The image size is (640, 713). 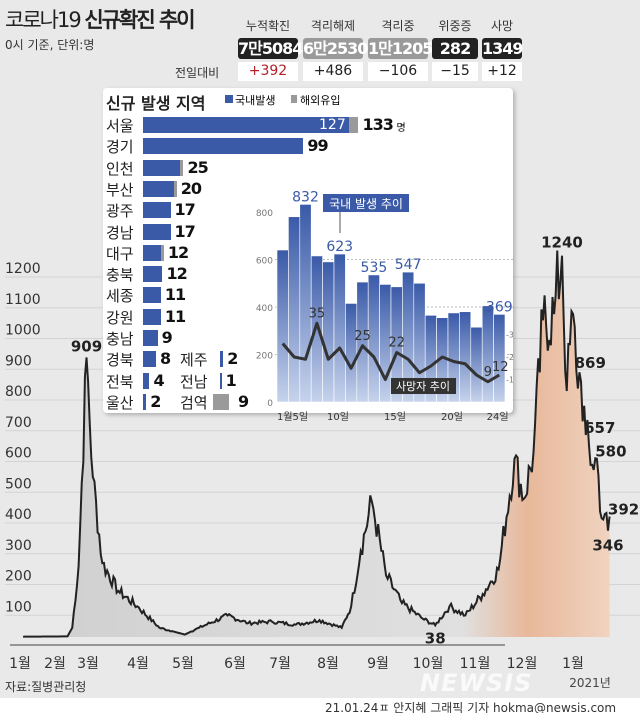 What do you see at coordinates (194, 360) in the screenshot?
I see `region-name: 제주` at bounding box center [194, 360].